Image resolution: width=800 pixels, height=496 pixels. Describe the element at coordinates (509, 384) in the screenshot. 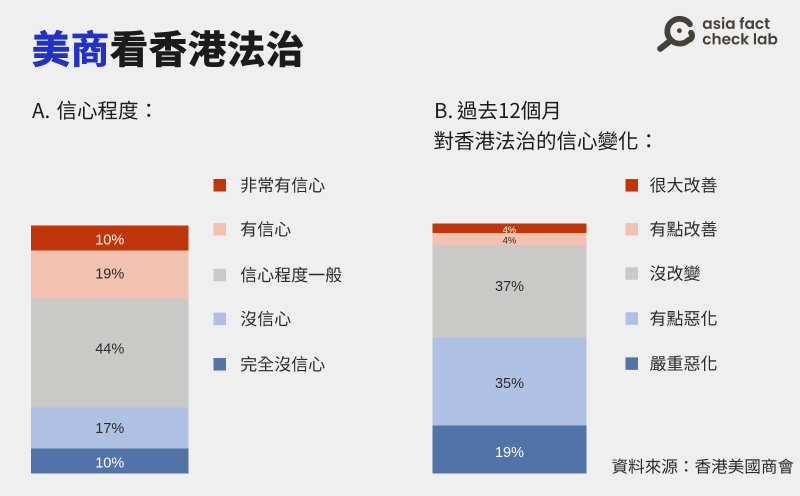

I see `svg-text: 35%` at that location.